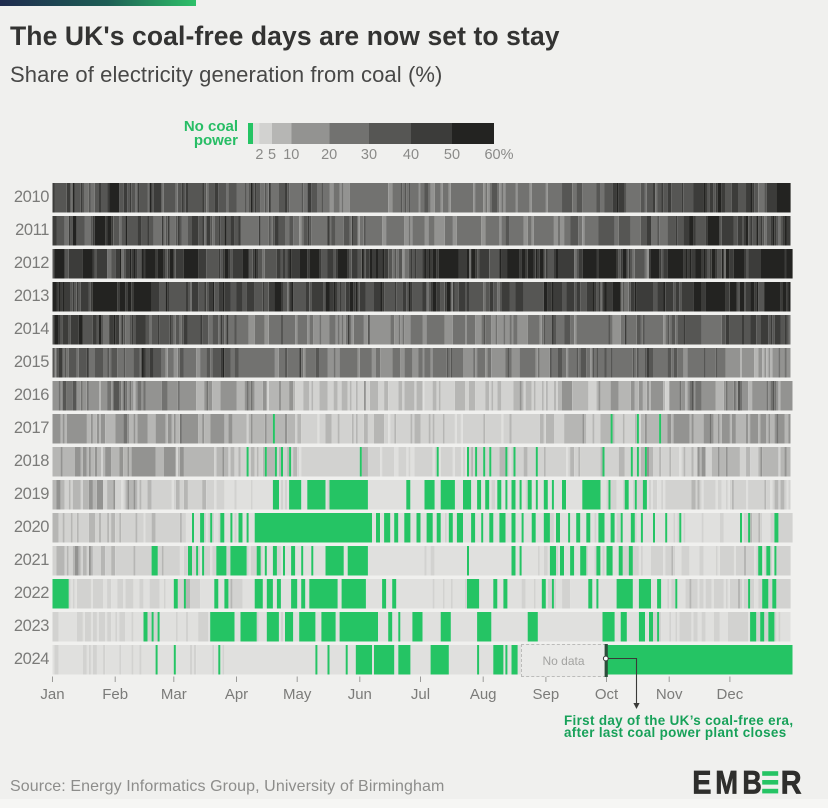 The image size is (828, 808). I want to click on svg-text: E, so click(701, 782).